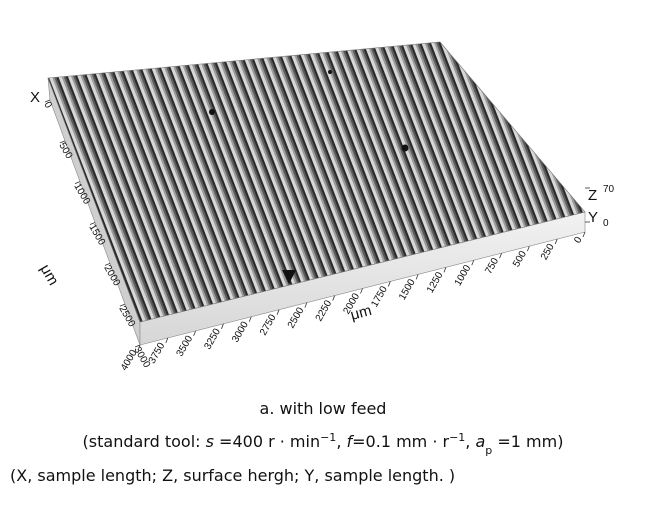  Describe the element at coordinates (435, 282) in the screenshot. I see `y-tick-label: 1250` at that location.